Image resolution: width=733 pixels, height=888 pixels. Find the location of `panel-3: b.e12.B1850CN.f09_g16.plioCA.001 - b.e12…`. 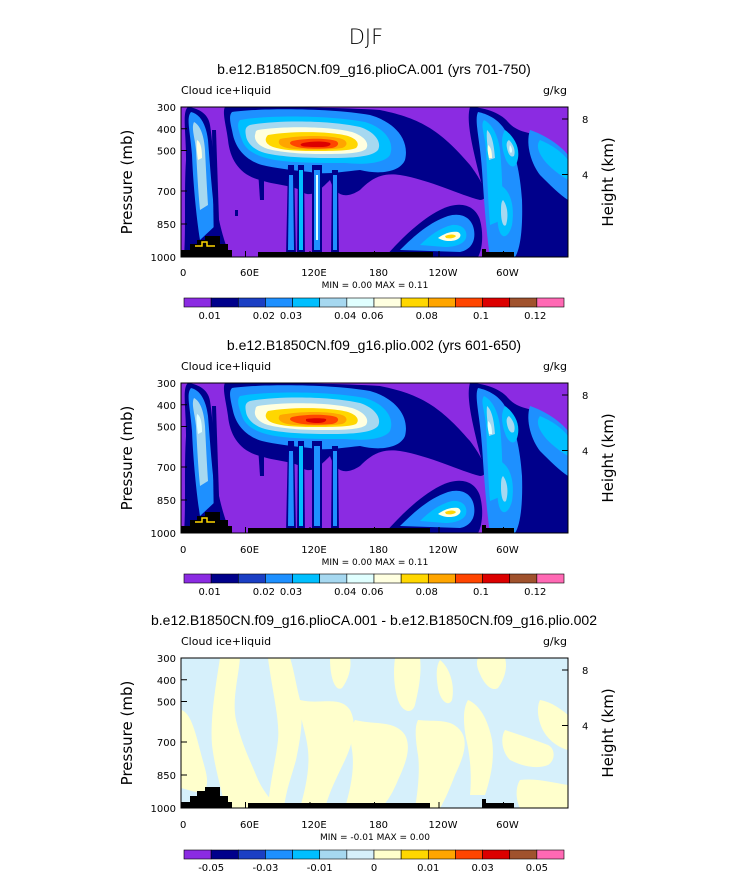

panel-3: b.e12.B1850CN.f09_g16.plioCA.001 - b.e12… is located at coordinates (374, 710).